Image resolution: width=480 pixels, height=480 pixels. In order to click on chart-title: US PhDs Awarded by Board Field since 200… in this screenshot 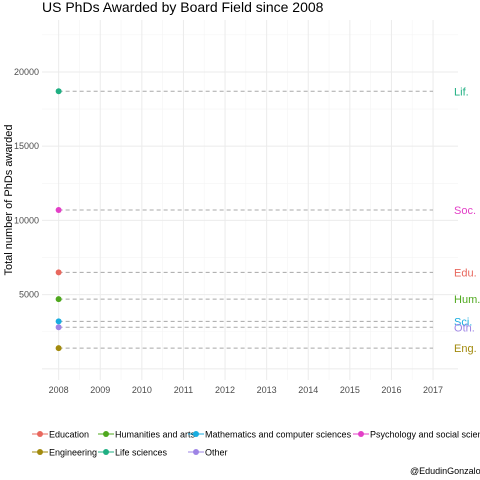, I will do `click(183, 7)`.